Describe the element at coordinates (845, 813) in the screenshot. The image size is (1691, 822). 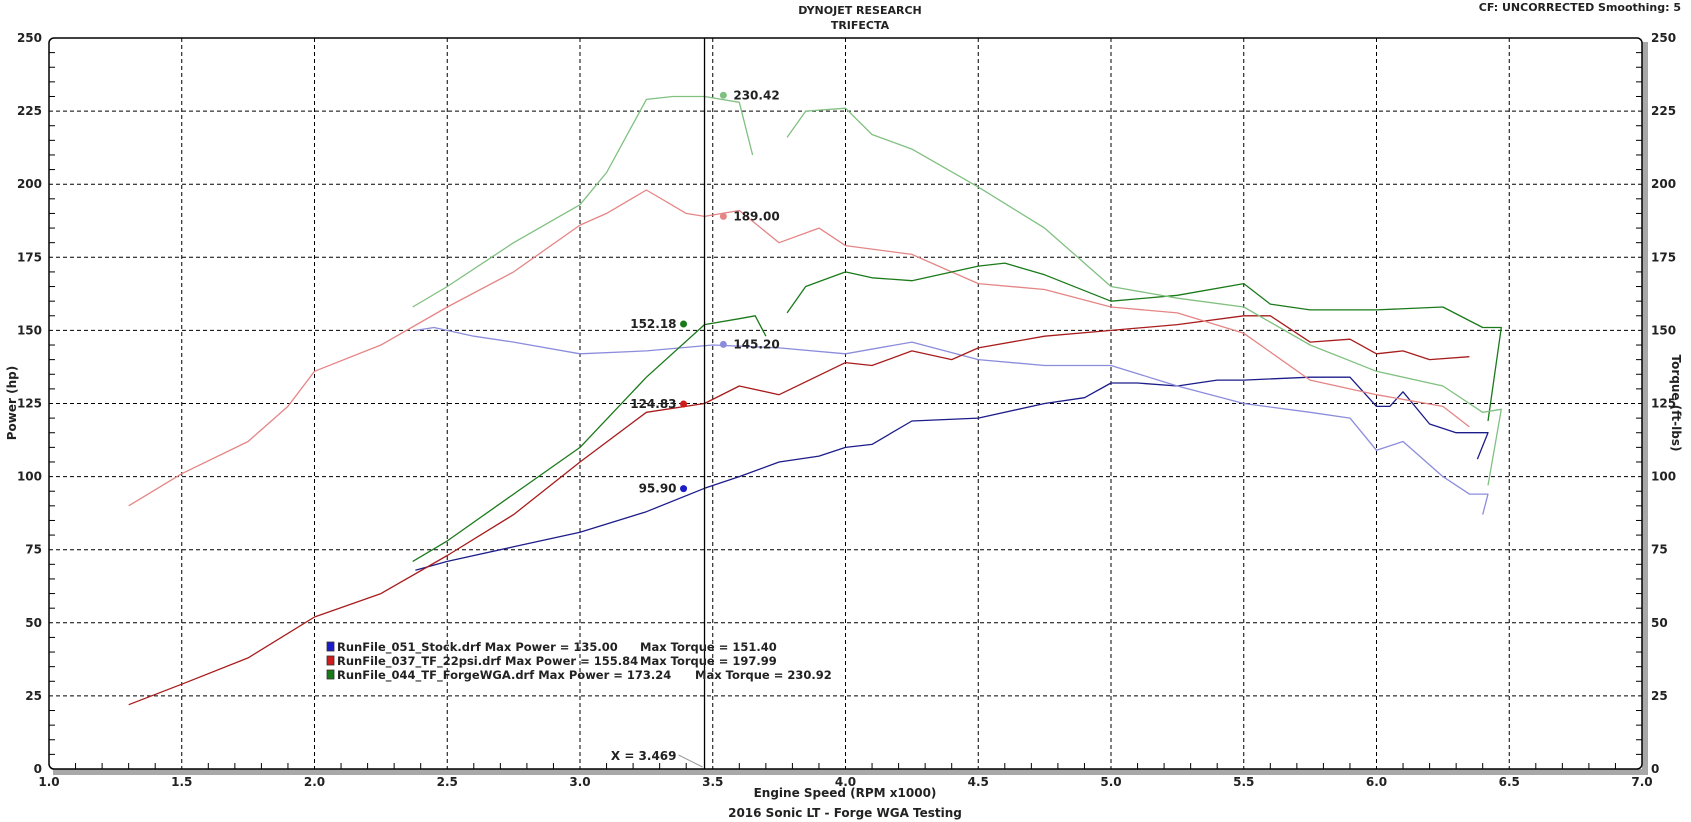
I see `chart-title: 2016 Sonic LT - Forge WGA Testing` at that location.